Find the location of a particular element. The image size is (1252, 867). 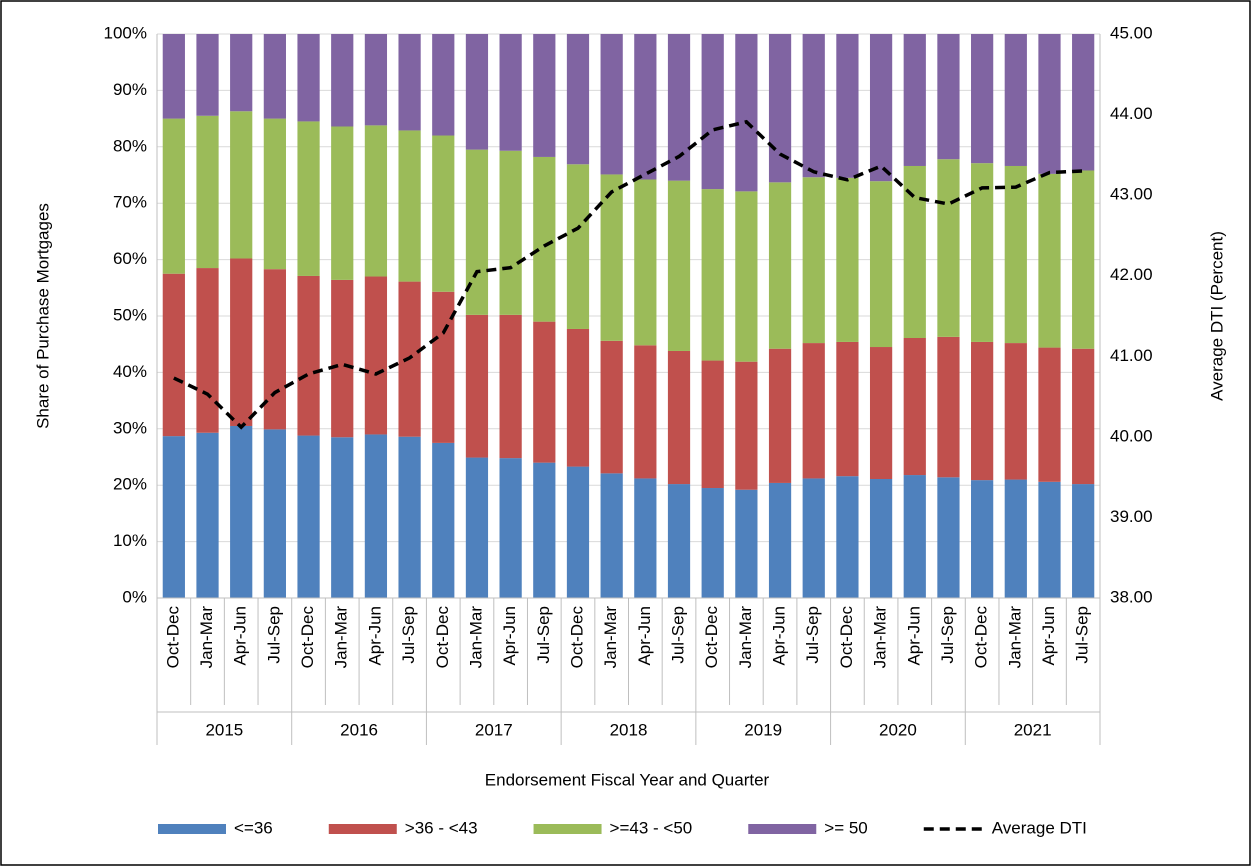

legend-label: >=43 - <50 is located at coordinates (651, 827).